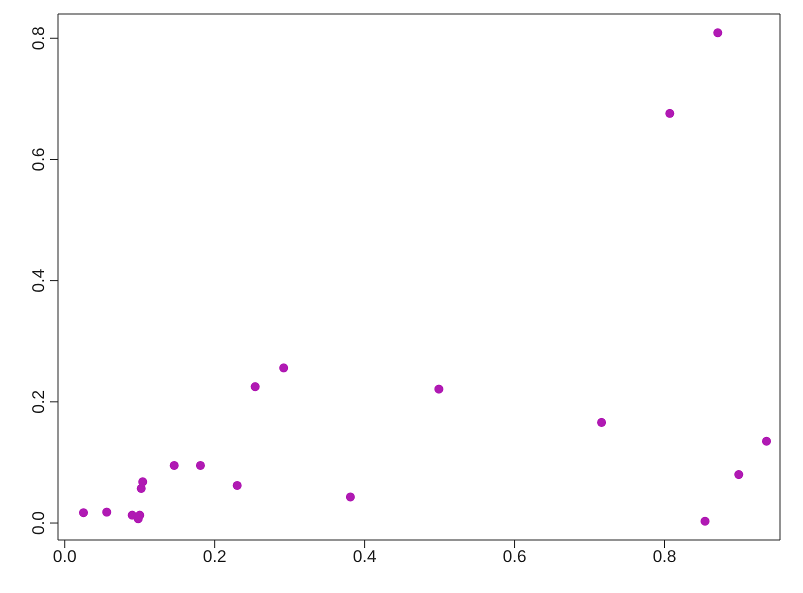 This screenshot has width=803, height=593. Describe the element at coordinates (38, 160) in the screenshot. I see `y-tick-label: 0.6` at that location.